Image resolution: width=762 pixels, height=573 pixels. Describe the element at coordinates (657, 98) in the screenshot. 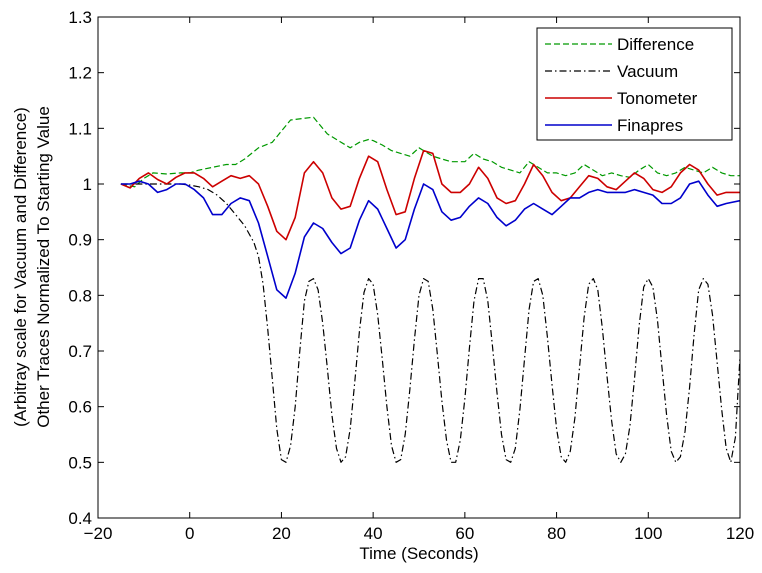

I see `legend-label: Tonometer` at that location.